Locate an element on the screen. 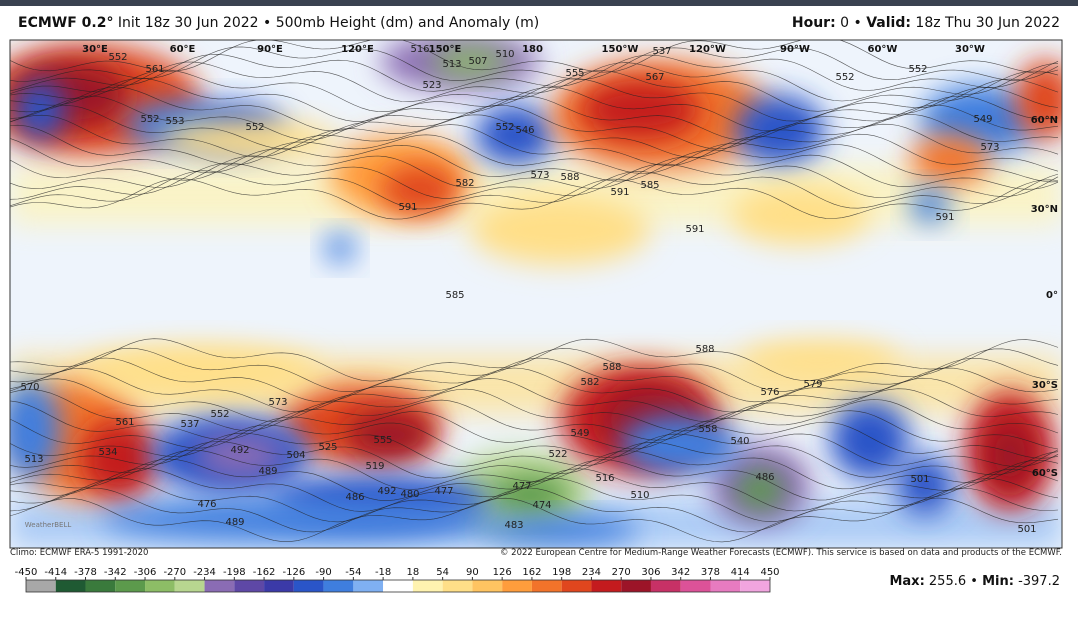 Image resolution: width=1078 pixels, height=623 pixels. contour-label: 585 is located at coordinates (454, 295).